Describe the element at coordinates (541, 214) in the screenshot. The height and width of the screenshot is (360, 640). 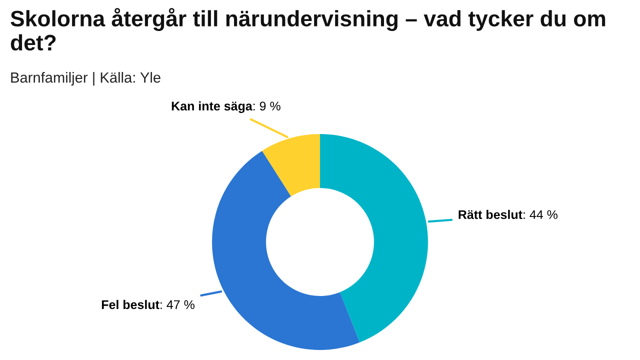
I see `data-label: : 44 %` at that location.